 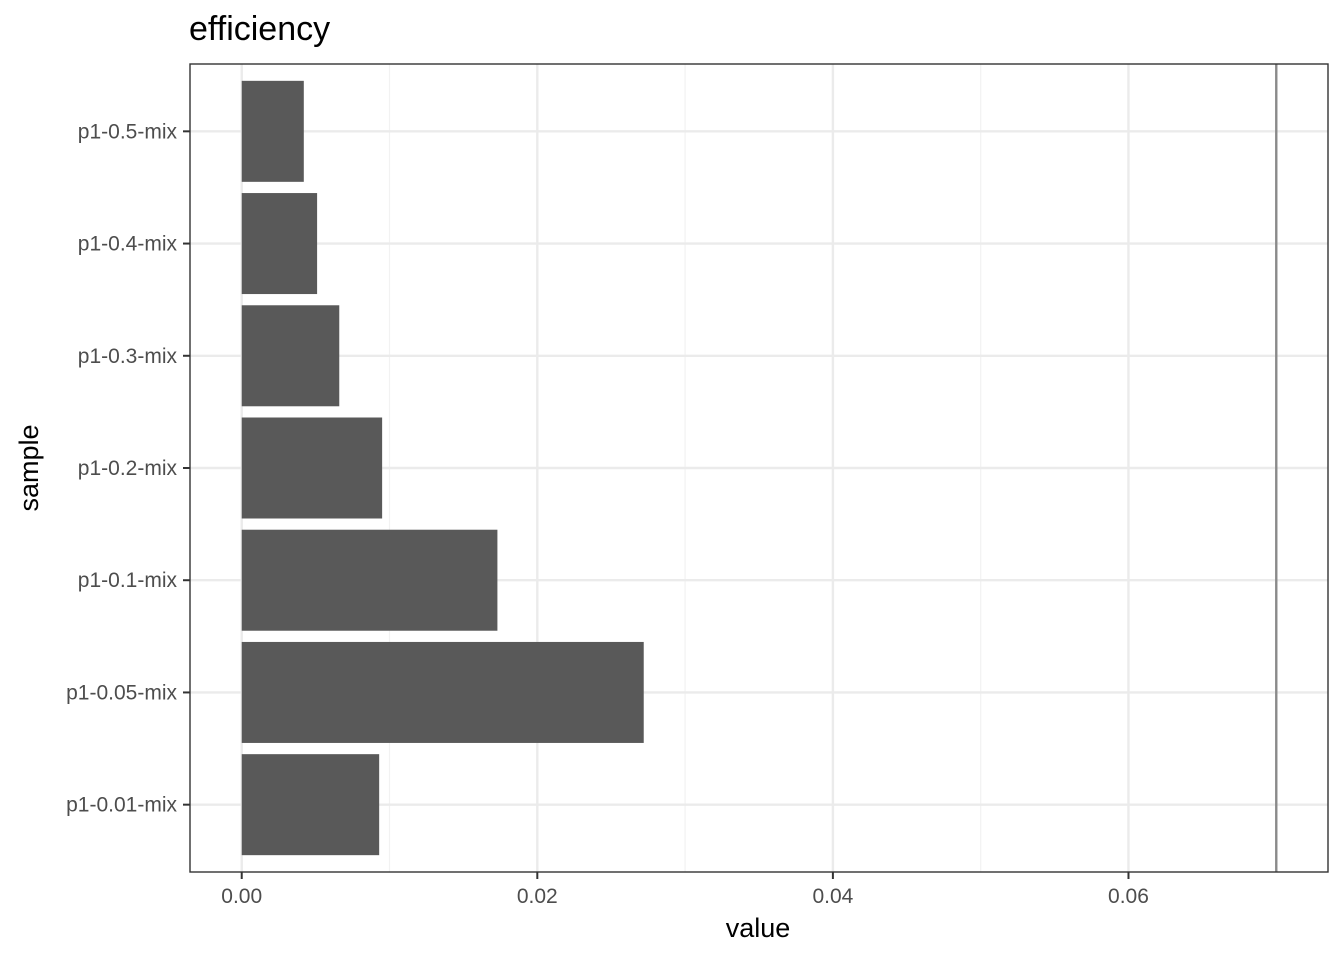 I want to click on y-tick-label: p1-0.2-mix, so click(x=128, y=468).